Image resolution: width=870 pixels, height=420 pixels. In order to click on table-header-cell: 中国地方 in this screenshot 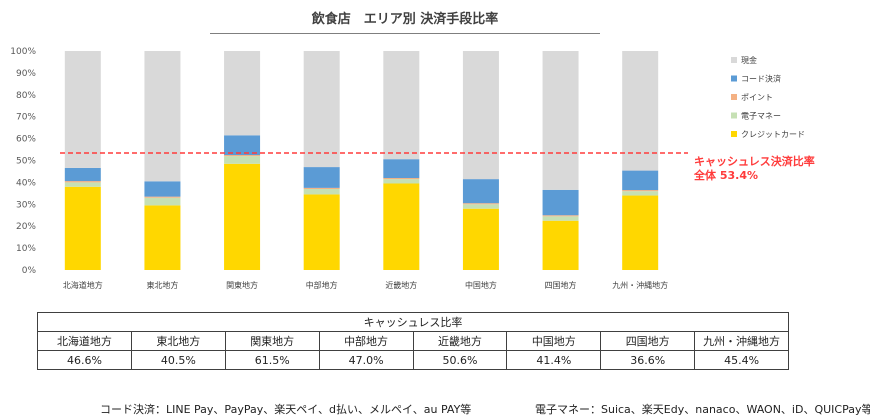, I will do `click(554, 341)`.